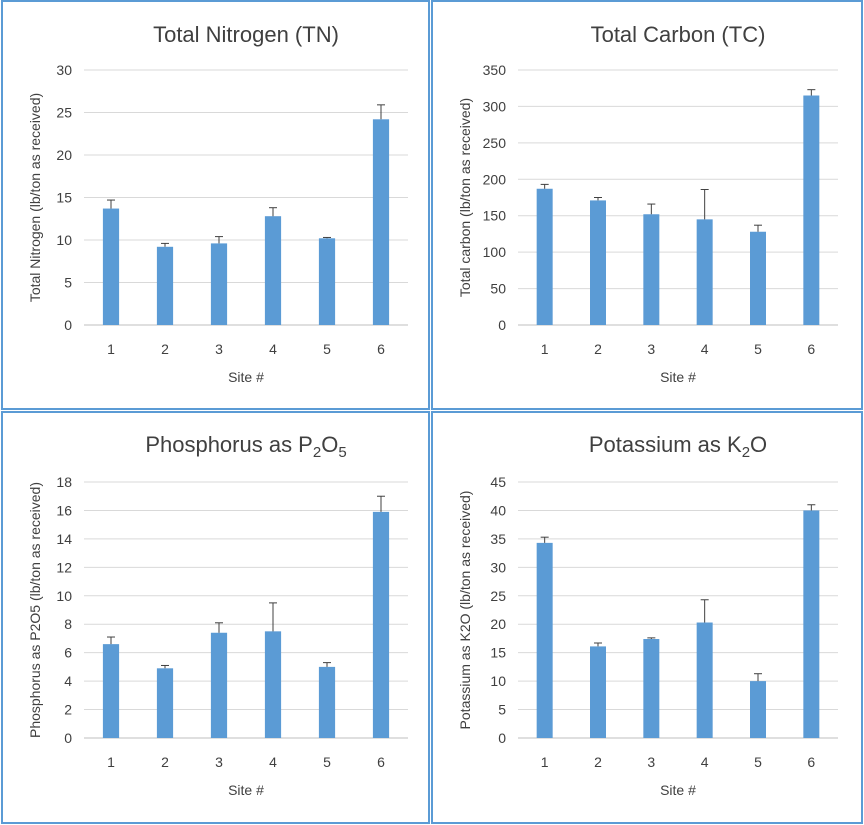 The height and width of the screenshot is (825, 864). Describe the element at coordinates (465, 610) in the screenshot. I see `y-axis-label: Potassium as K2O (lb/ton as received)` at that location.